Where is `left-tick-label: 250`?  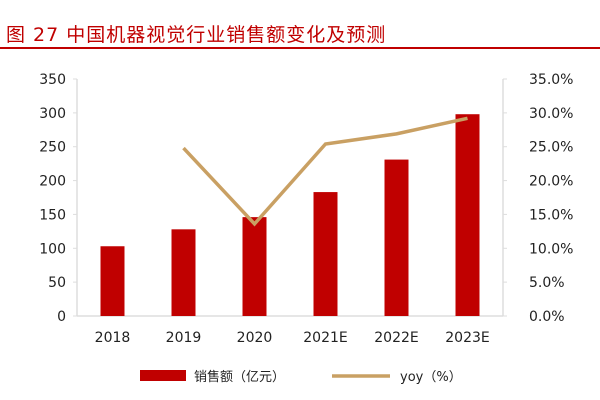 left-tick-label: 250 is located at coordinates (52, 148).